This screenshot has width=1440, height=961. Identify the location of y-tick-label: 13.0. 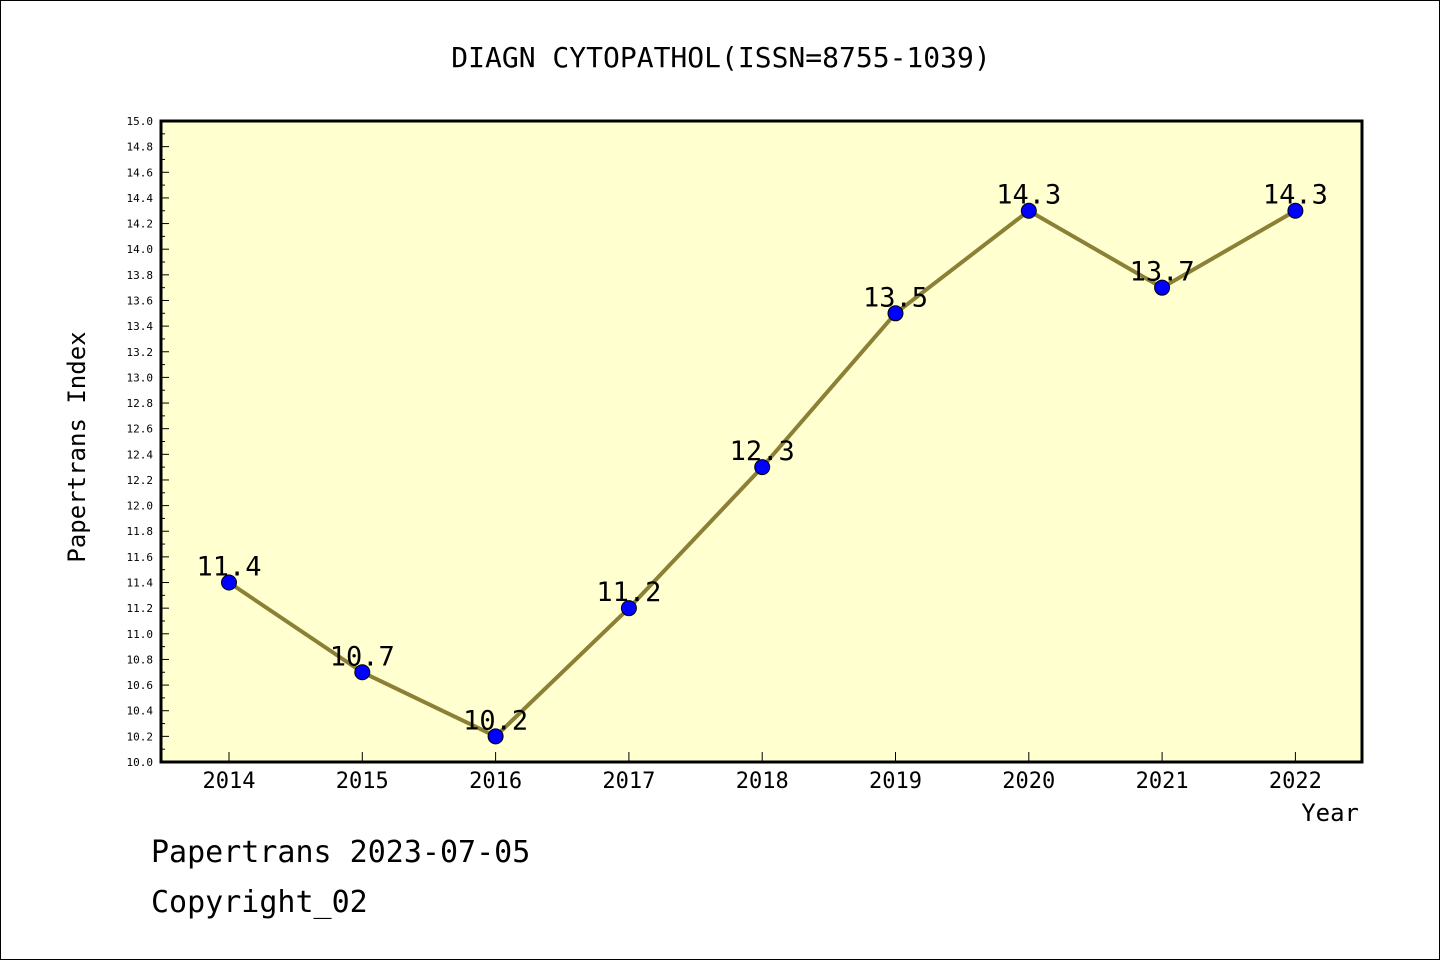
(140, 377).